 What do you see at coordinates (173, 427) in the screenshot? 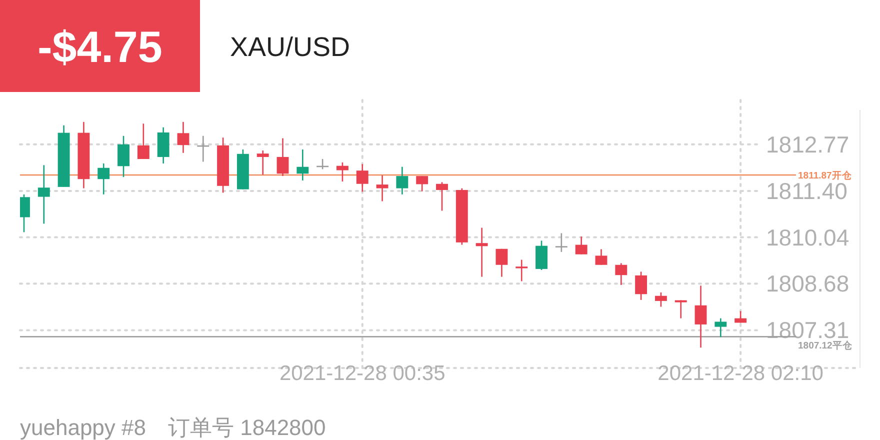
I see `text: yuehappy #8 订单号 1842800` at bounding box center [173, 427].